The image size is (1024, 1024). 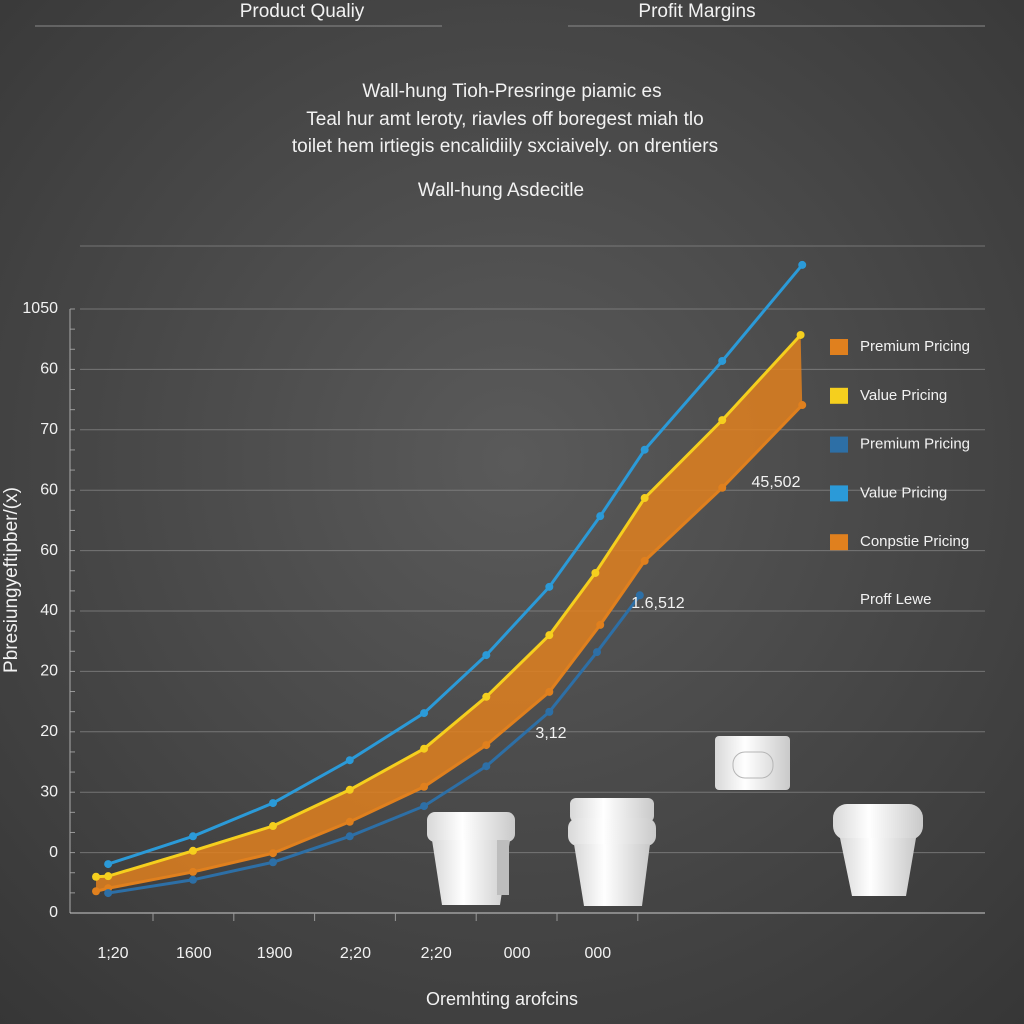 I want to click on x-tick-label: 1;20, so click(x=112, y=953).